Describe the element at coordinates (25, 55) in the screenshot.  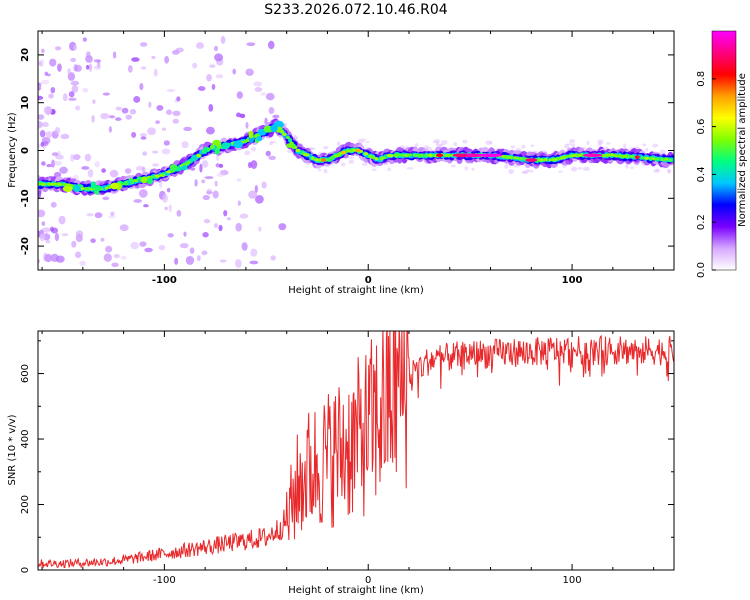
I see `y-tick-label: 20` at that location.